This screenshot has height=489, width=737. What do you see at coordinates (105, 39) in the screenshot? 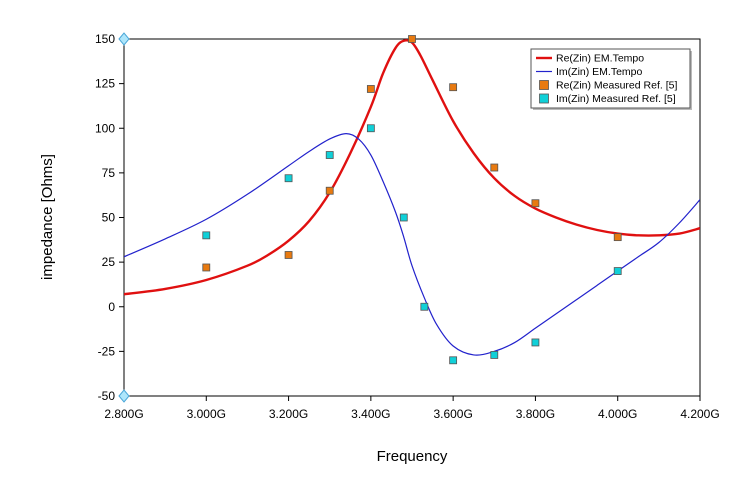
I see `y-tick-label: 150` at bounding box center [105, 39].